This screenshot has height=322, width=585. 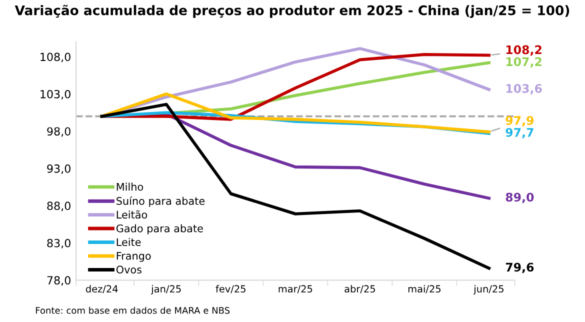 What do you see at coordinates (520, 198) in the screenshot?
I see `data-label: 89,0` at bounding box center [520, 198].